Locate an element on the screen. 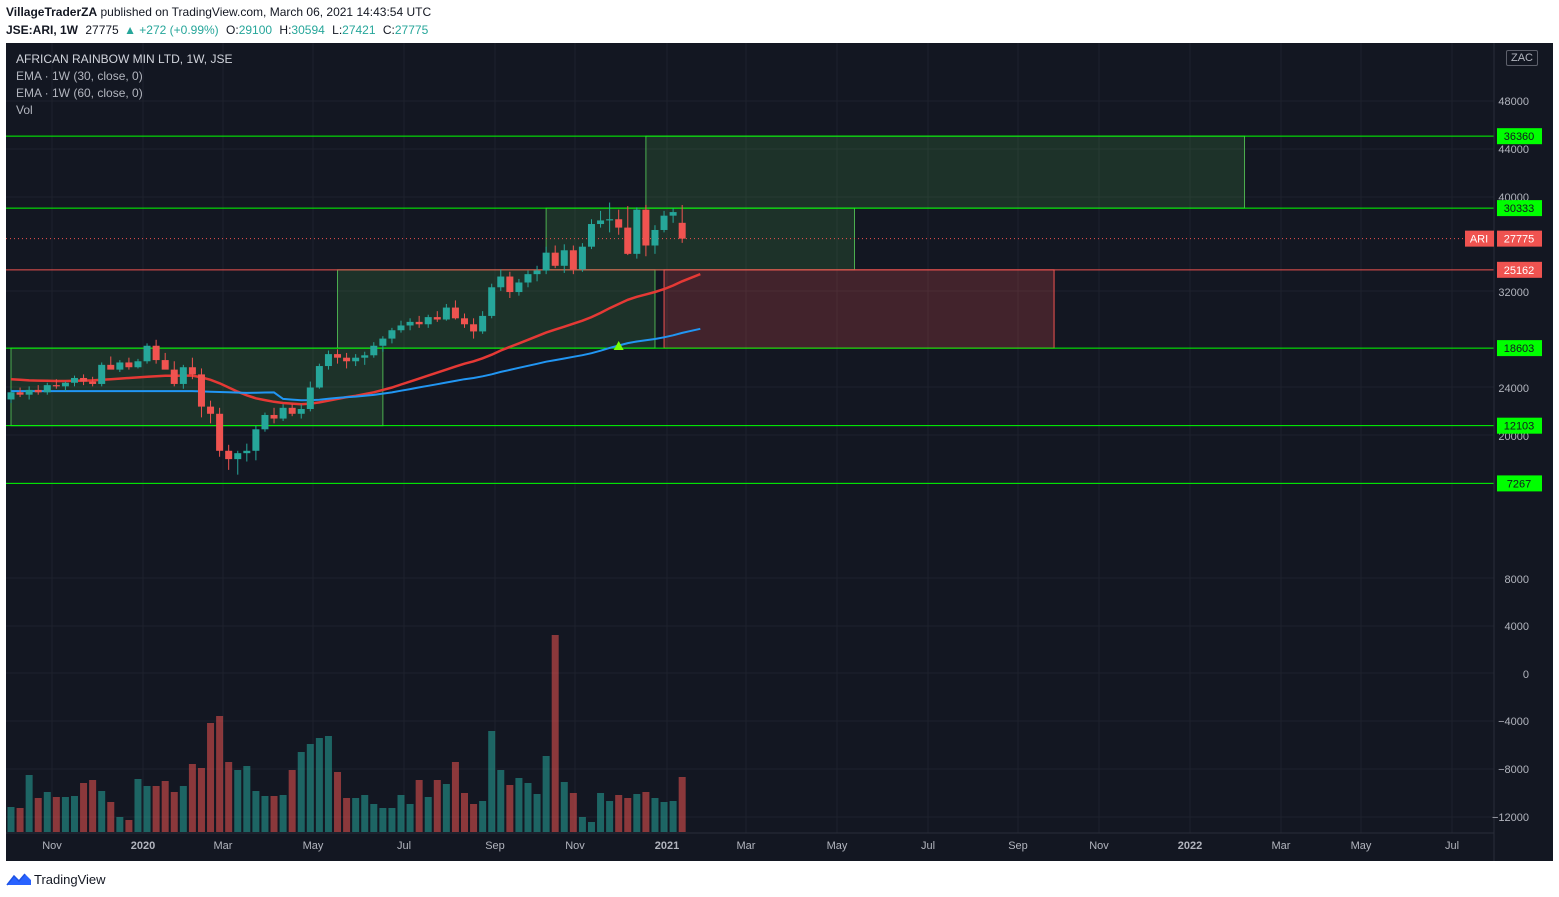  tradingview-logo-icon is located at coordinates (19, 879).